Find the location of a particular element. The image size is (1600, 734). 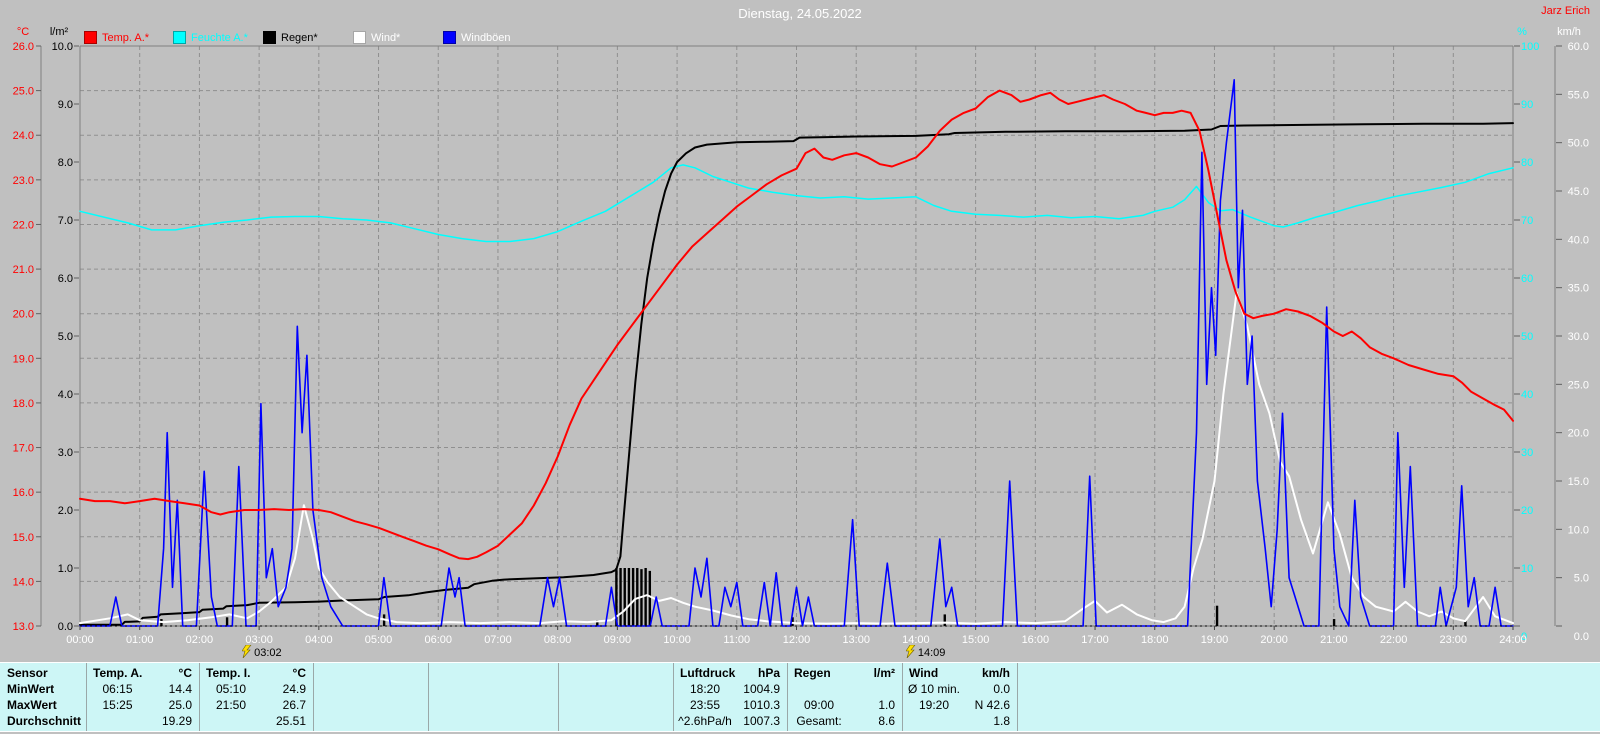

legend-label-humidity: Feuchte A.* is located at coordinates (219, 37).